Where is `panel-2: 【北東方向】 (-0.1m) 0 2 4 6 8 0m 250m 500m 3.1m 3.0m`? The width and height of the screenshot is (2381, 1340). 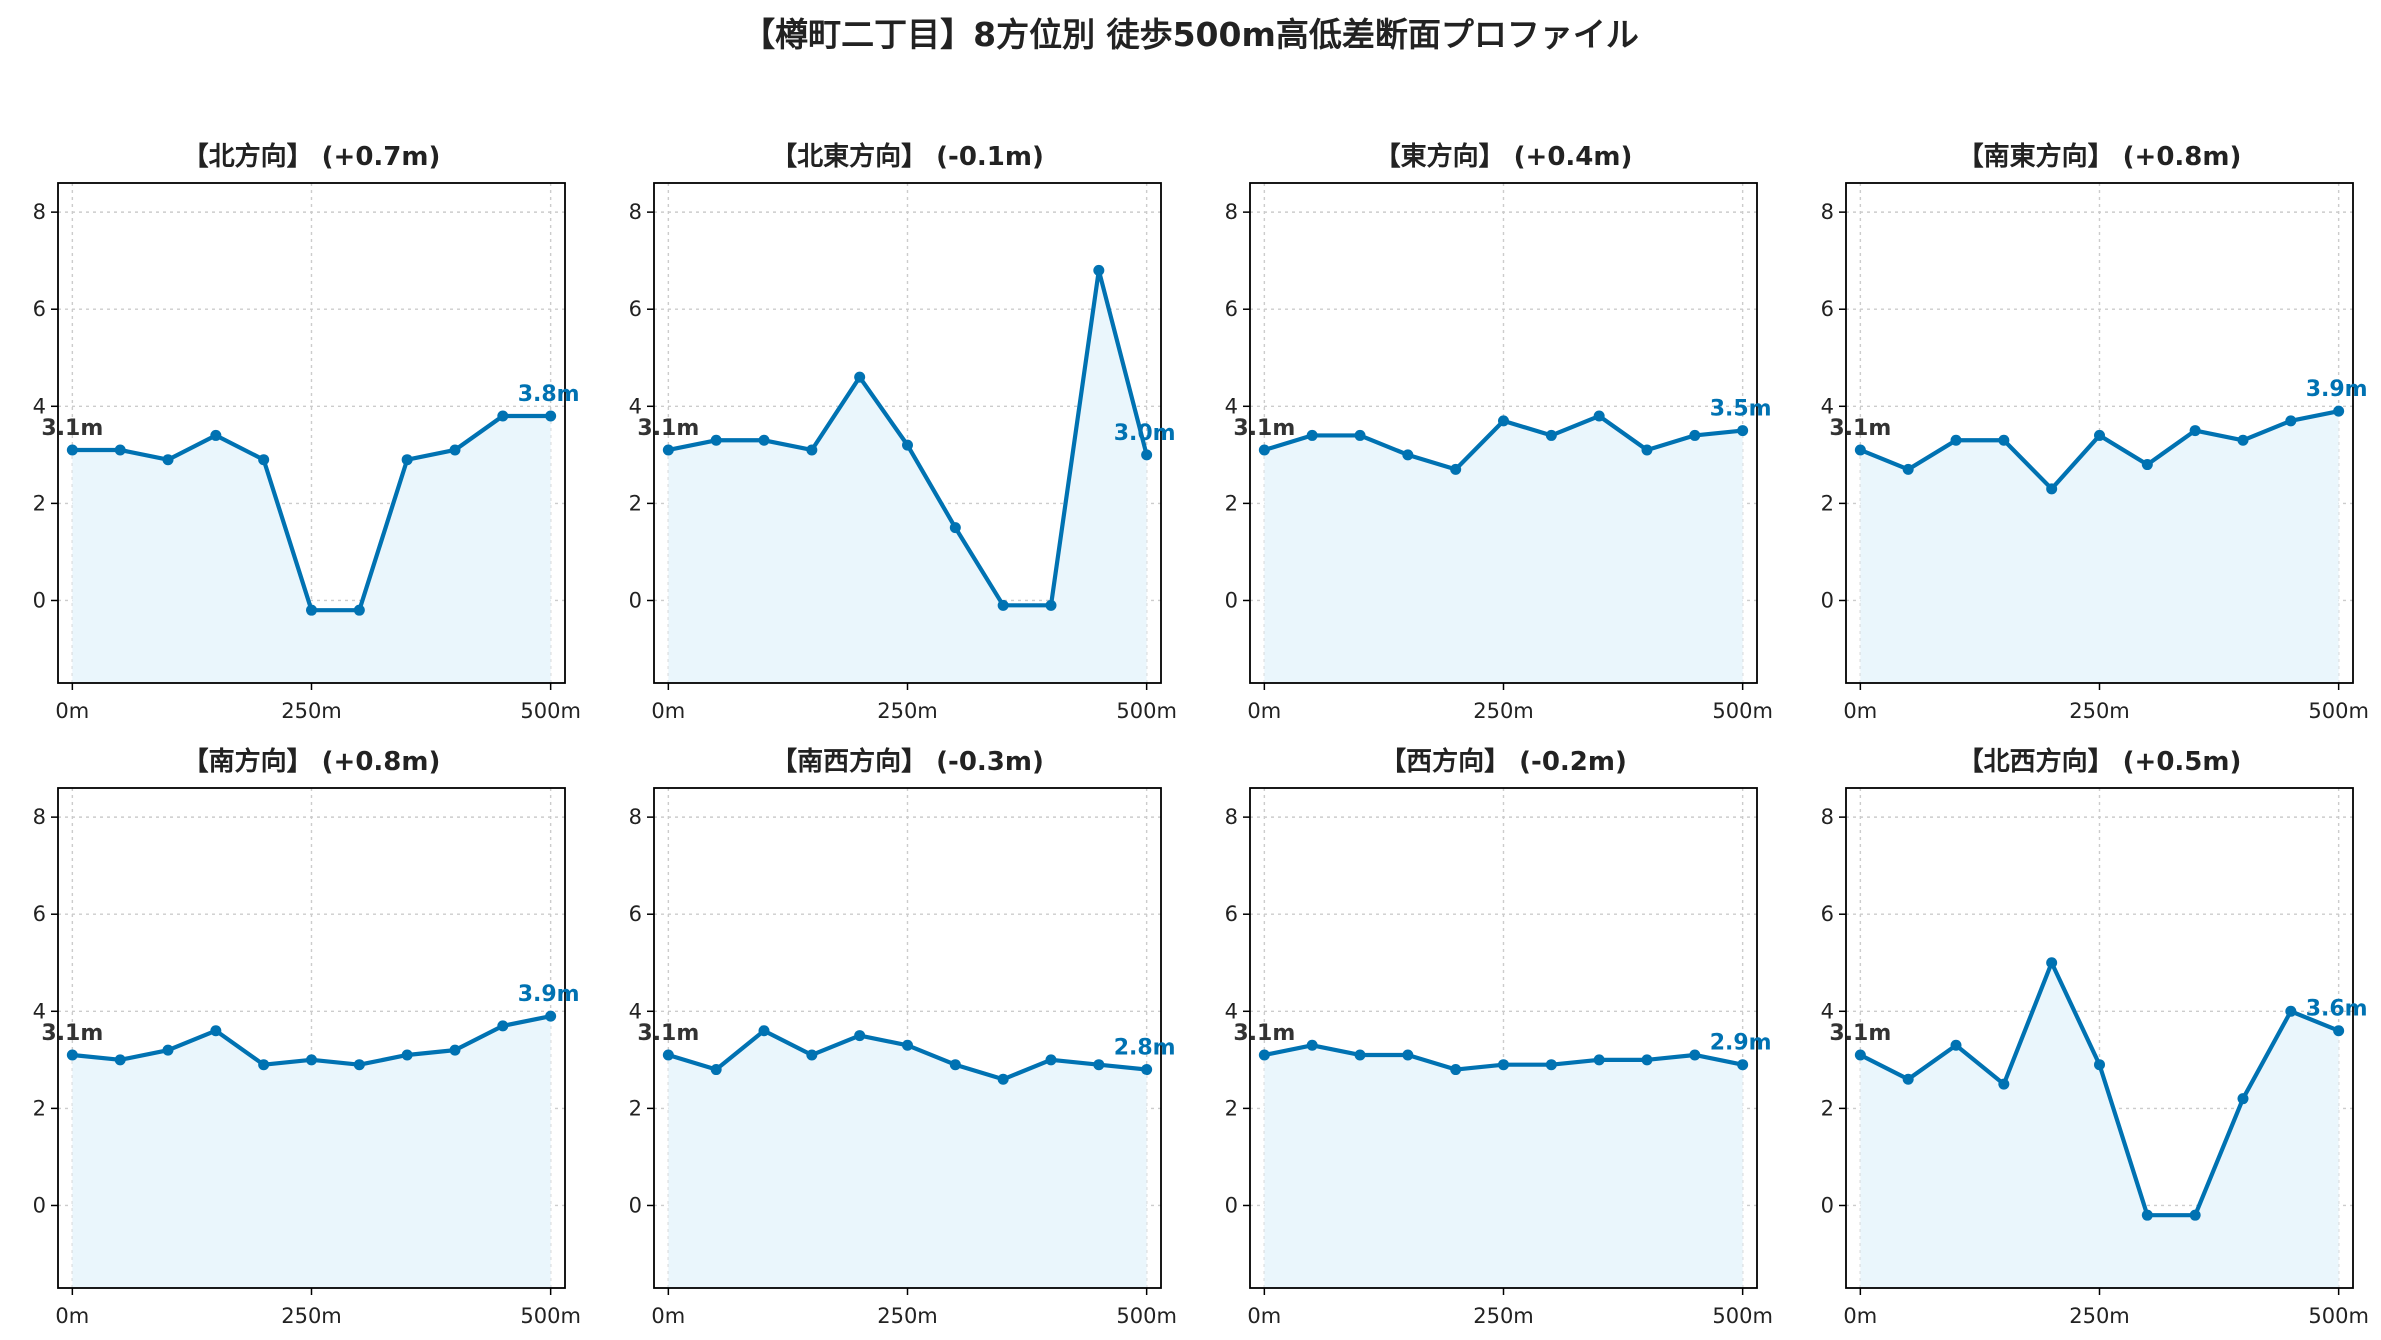 panel-2: 【北東方向】 (-0.1m) 0 2 4 6 8 0m 250m 500m 3.1m 3.0m is located at coordinates (903, 432).